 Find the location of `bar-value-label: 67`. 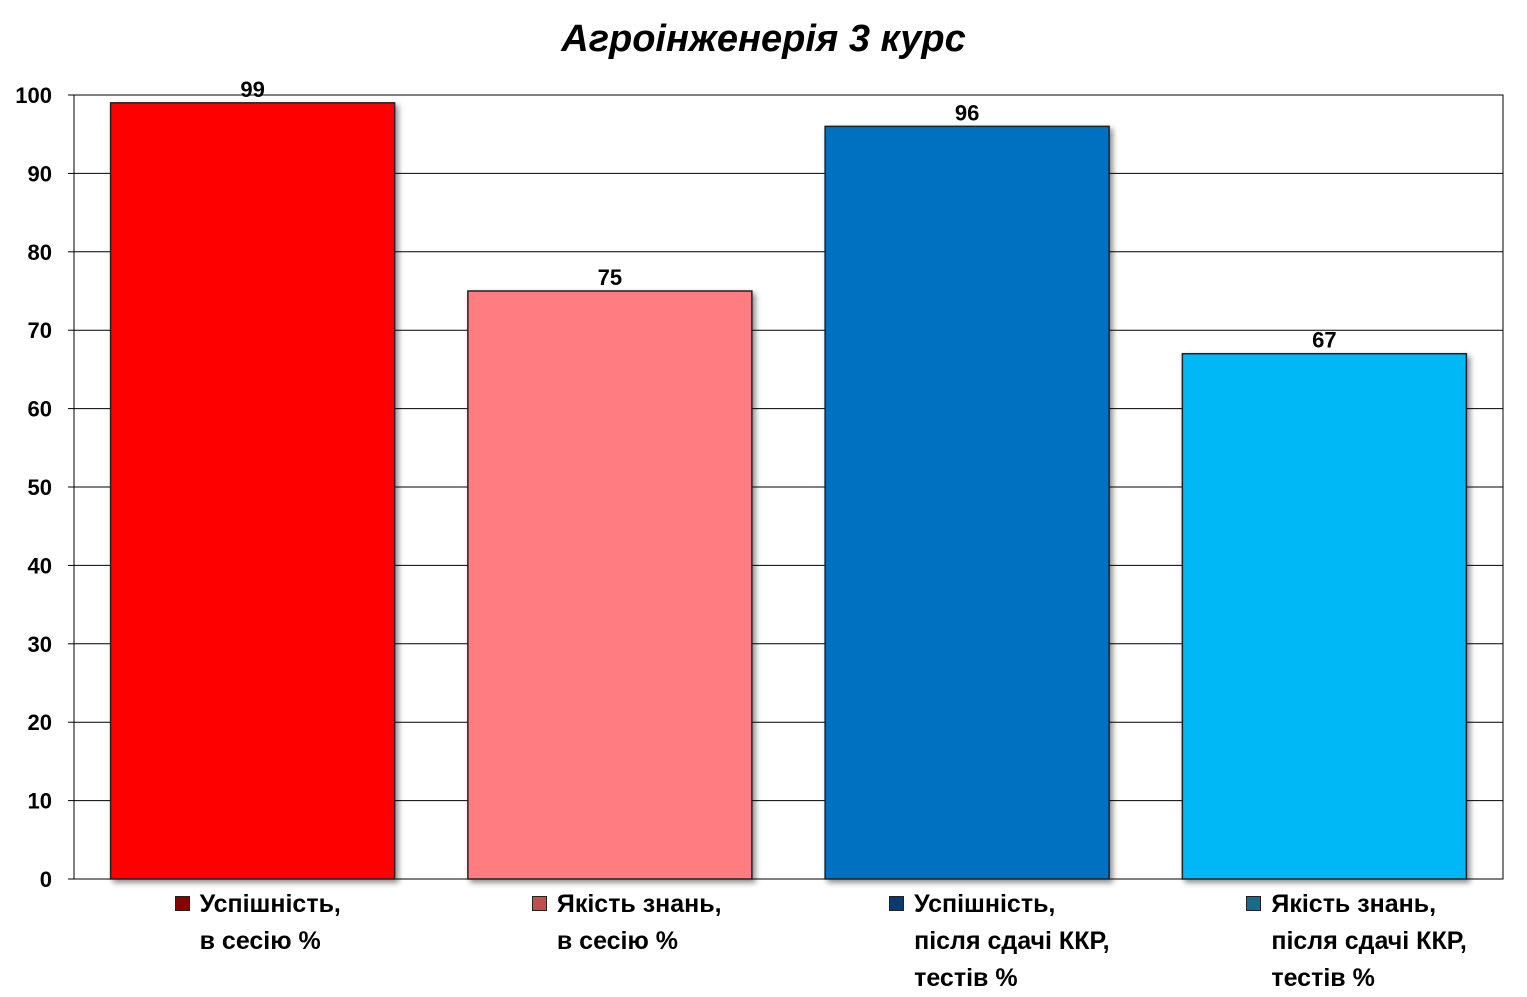

bar-value-label: 67 is located at coordinates (1324, 340).